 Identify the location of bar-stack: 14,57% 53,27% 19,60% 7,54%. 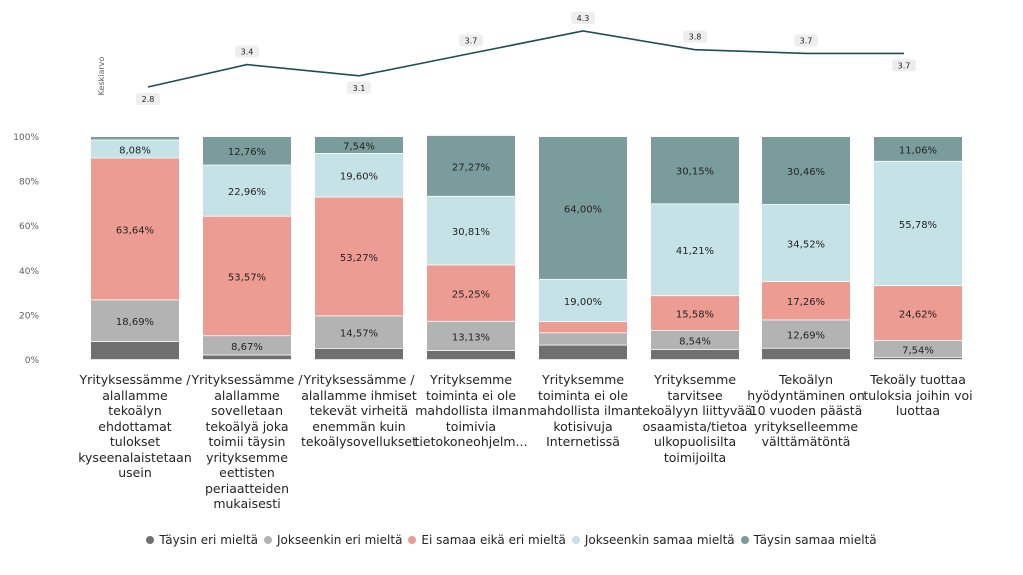
(359, 248).